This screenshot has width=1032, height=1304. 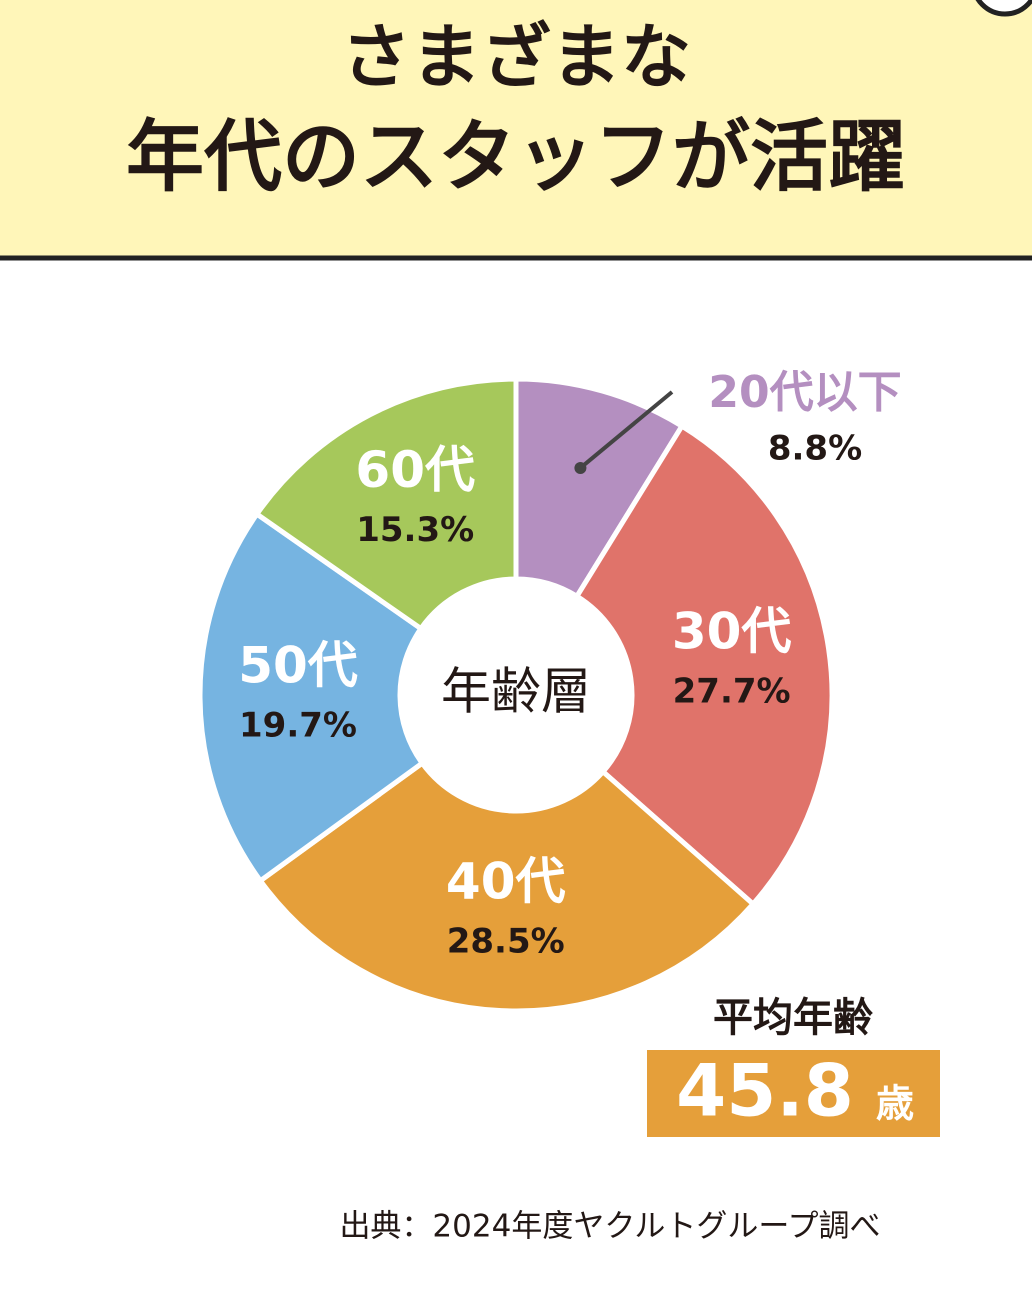 I want to click on value-label: 19.7%, so click(x=298, y=726).